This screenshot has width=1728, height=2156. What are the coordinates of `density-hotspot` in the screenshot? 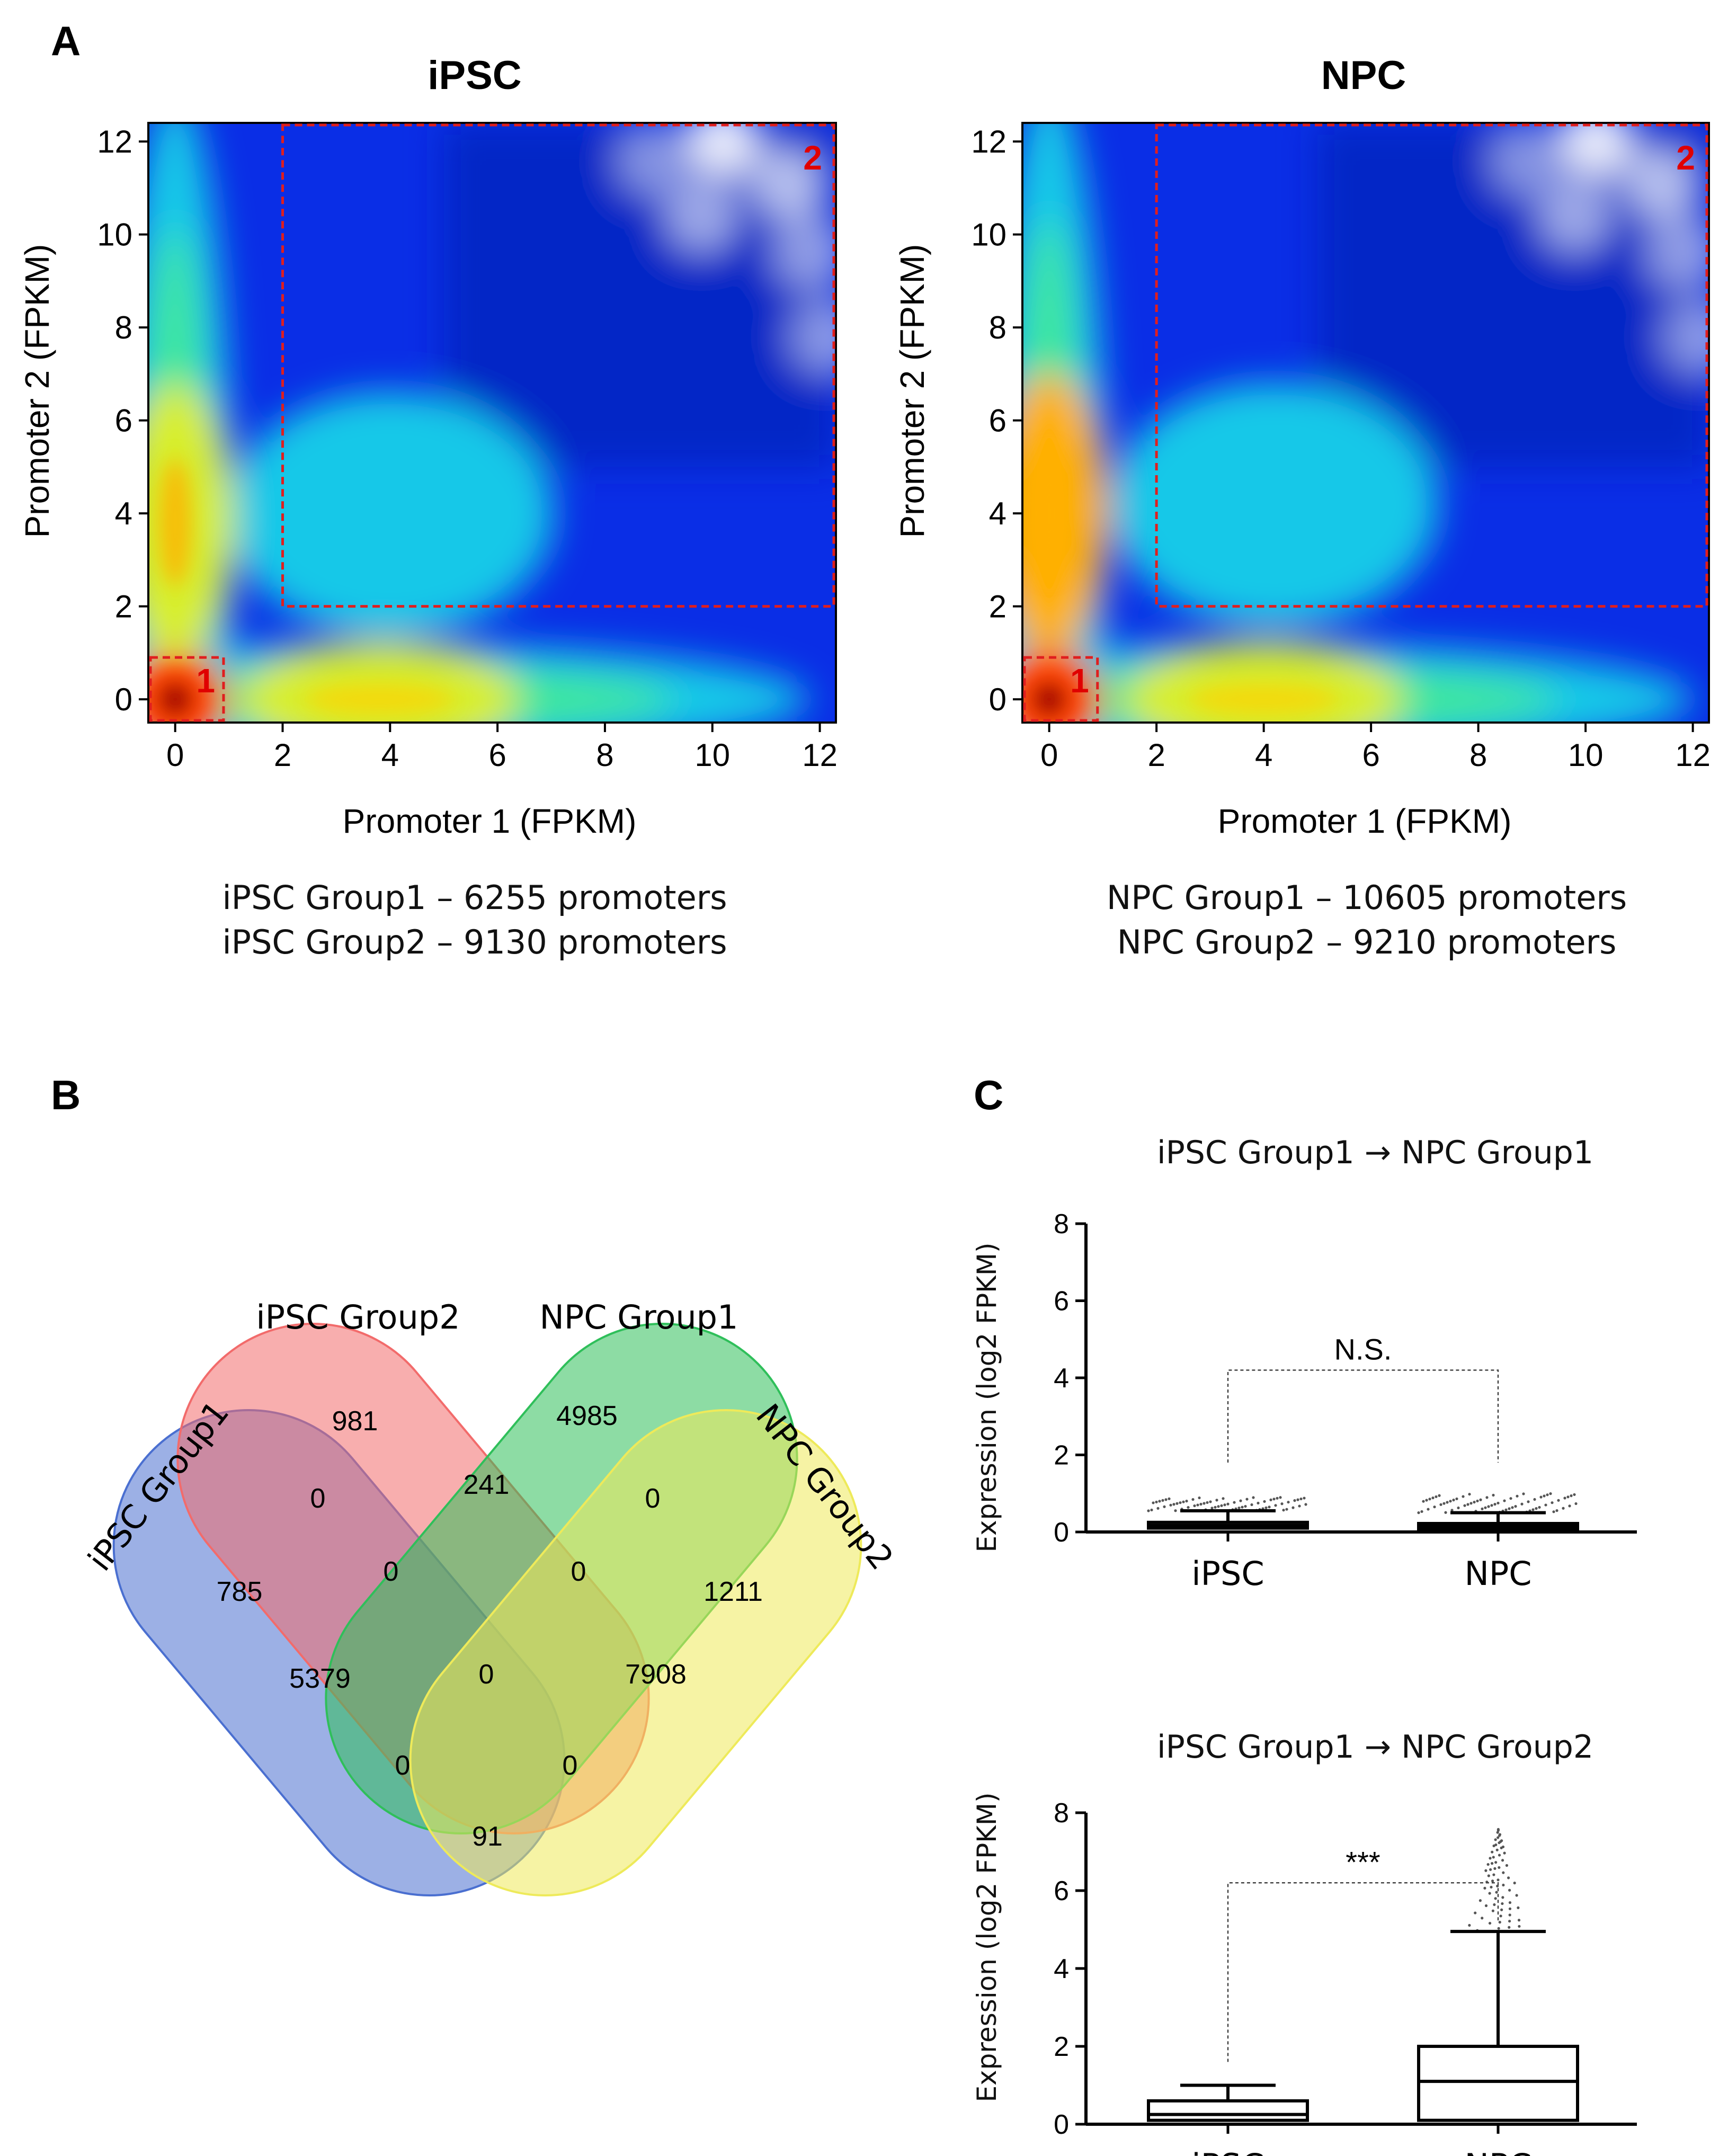 It's located at (1274, 504).